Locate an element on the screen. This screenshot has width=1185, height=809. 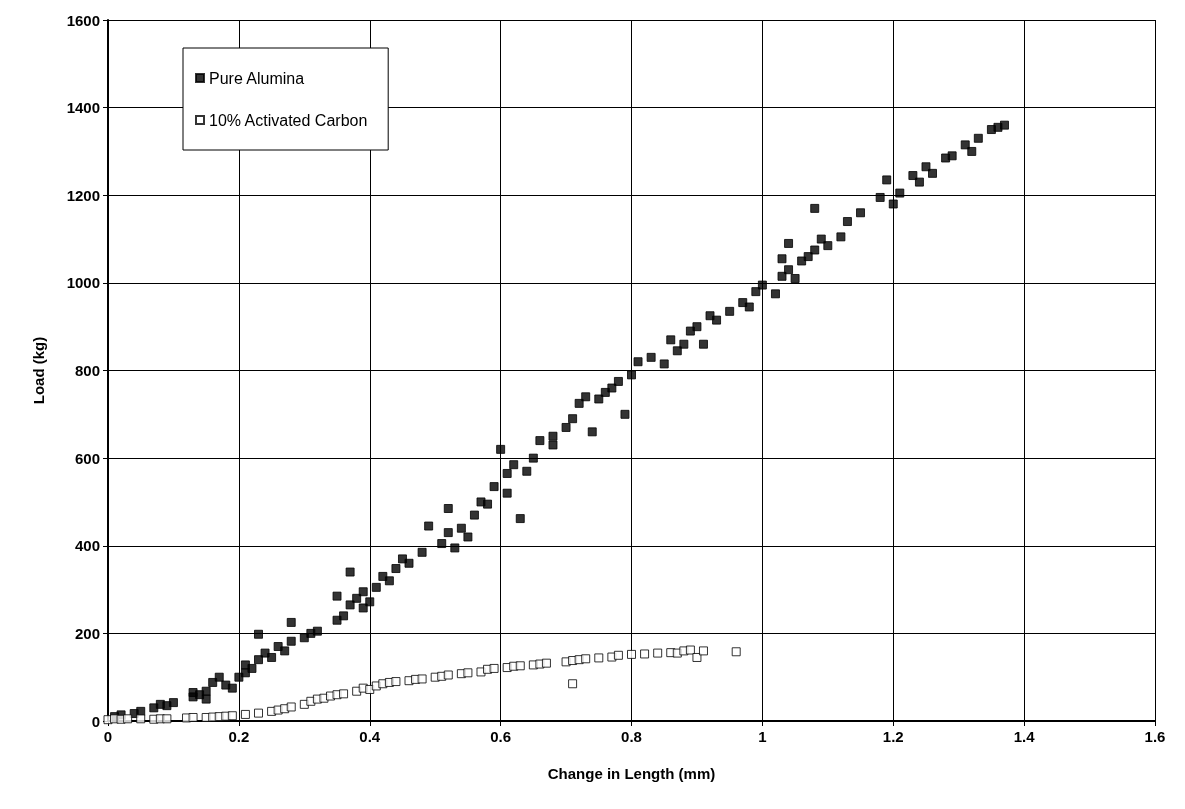
legend-label: Pure Alumina is located at coordinates (257, 78).